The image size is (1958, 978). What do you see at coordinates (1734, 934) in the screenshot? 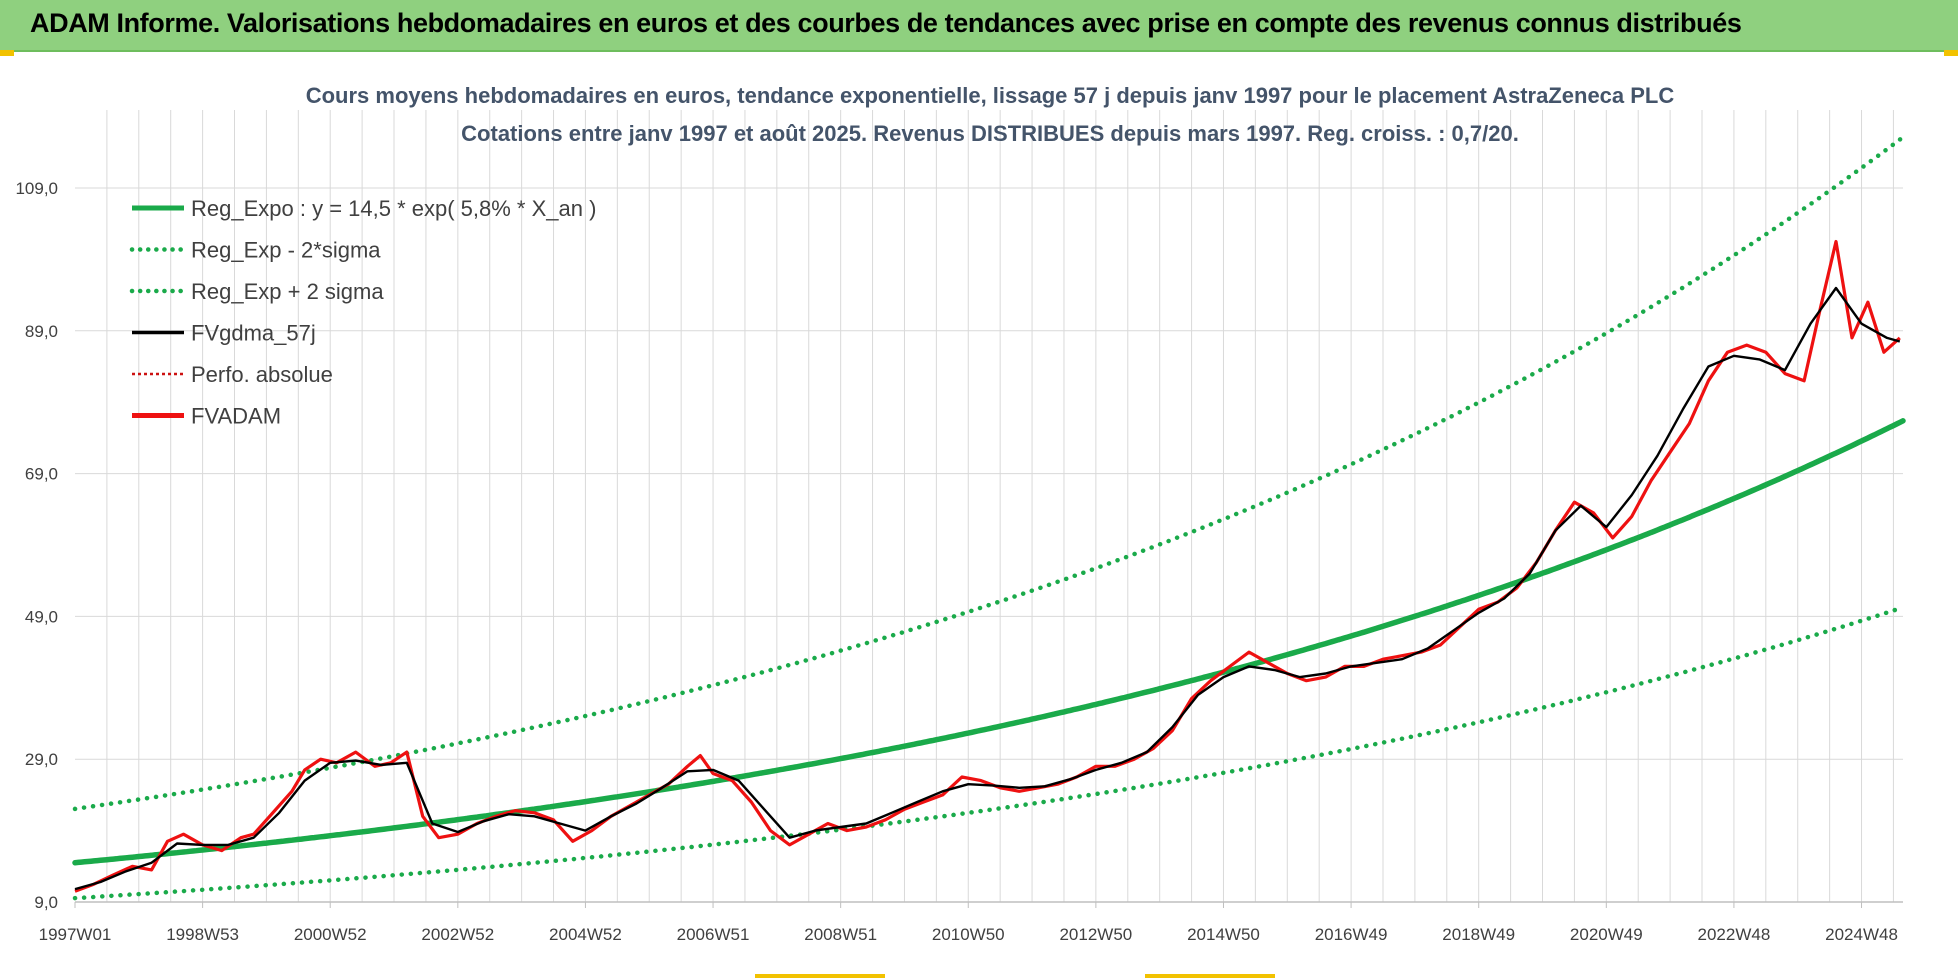
I see `x-tick-label: 2022W48` at bounding box center [1734, 934].